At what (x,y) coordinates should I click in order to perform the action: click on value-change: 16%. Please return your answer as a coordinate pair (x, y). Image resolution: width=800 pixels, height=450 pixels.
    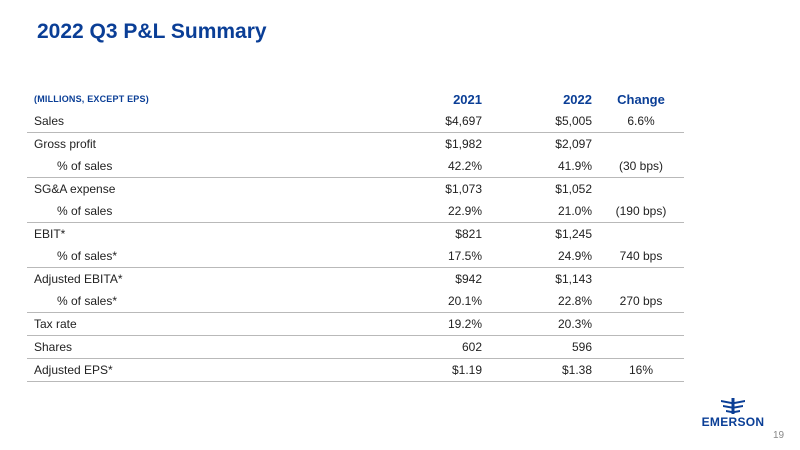
    Looking at the image, I should click on (641, 370).